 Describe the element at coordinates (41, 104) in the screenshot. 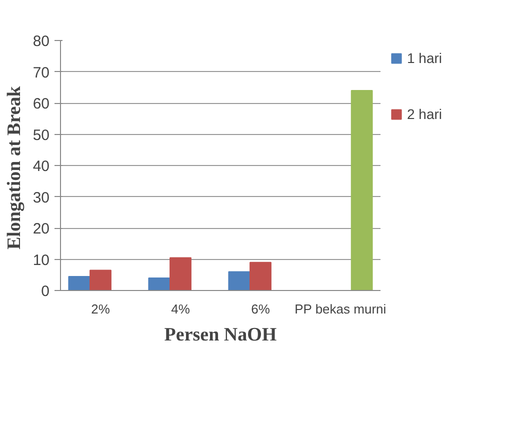

I see `y-tick-label: 60` at that location.